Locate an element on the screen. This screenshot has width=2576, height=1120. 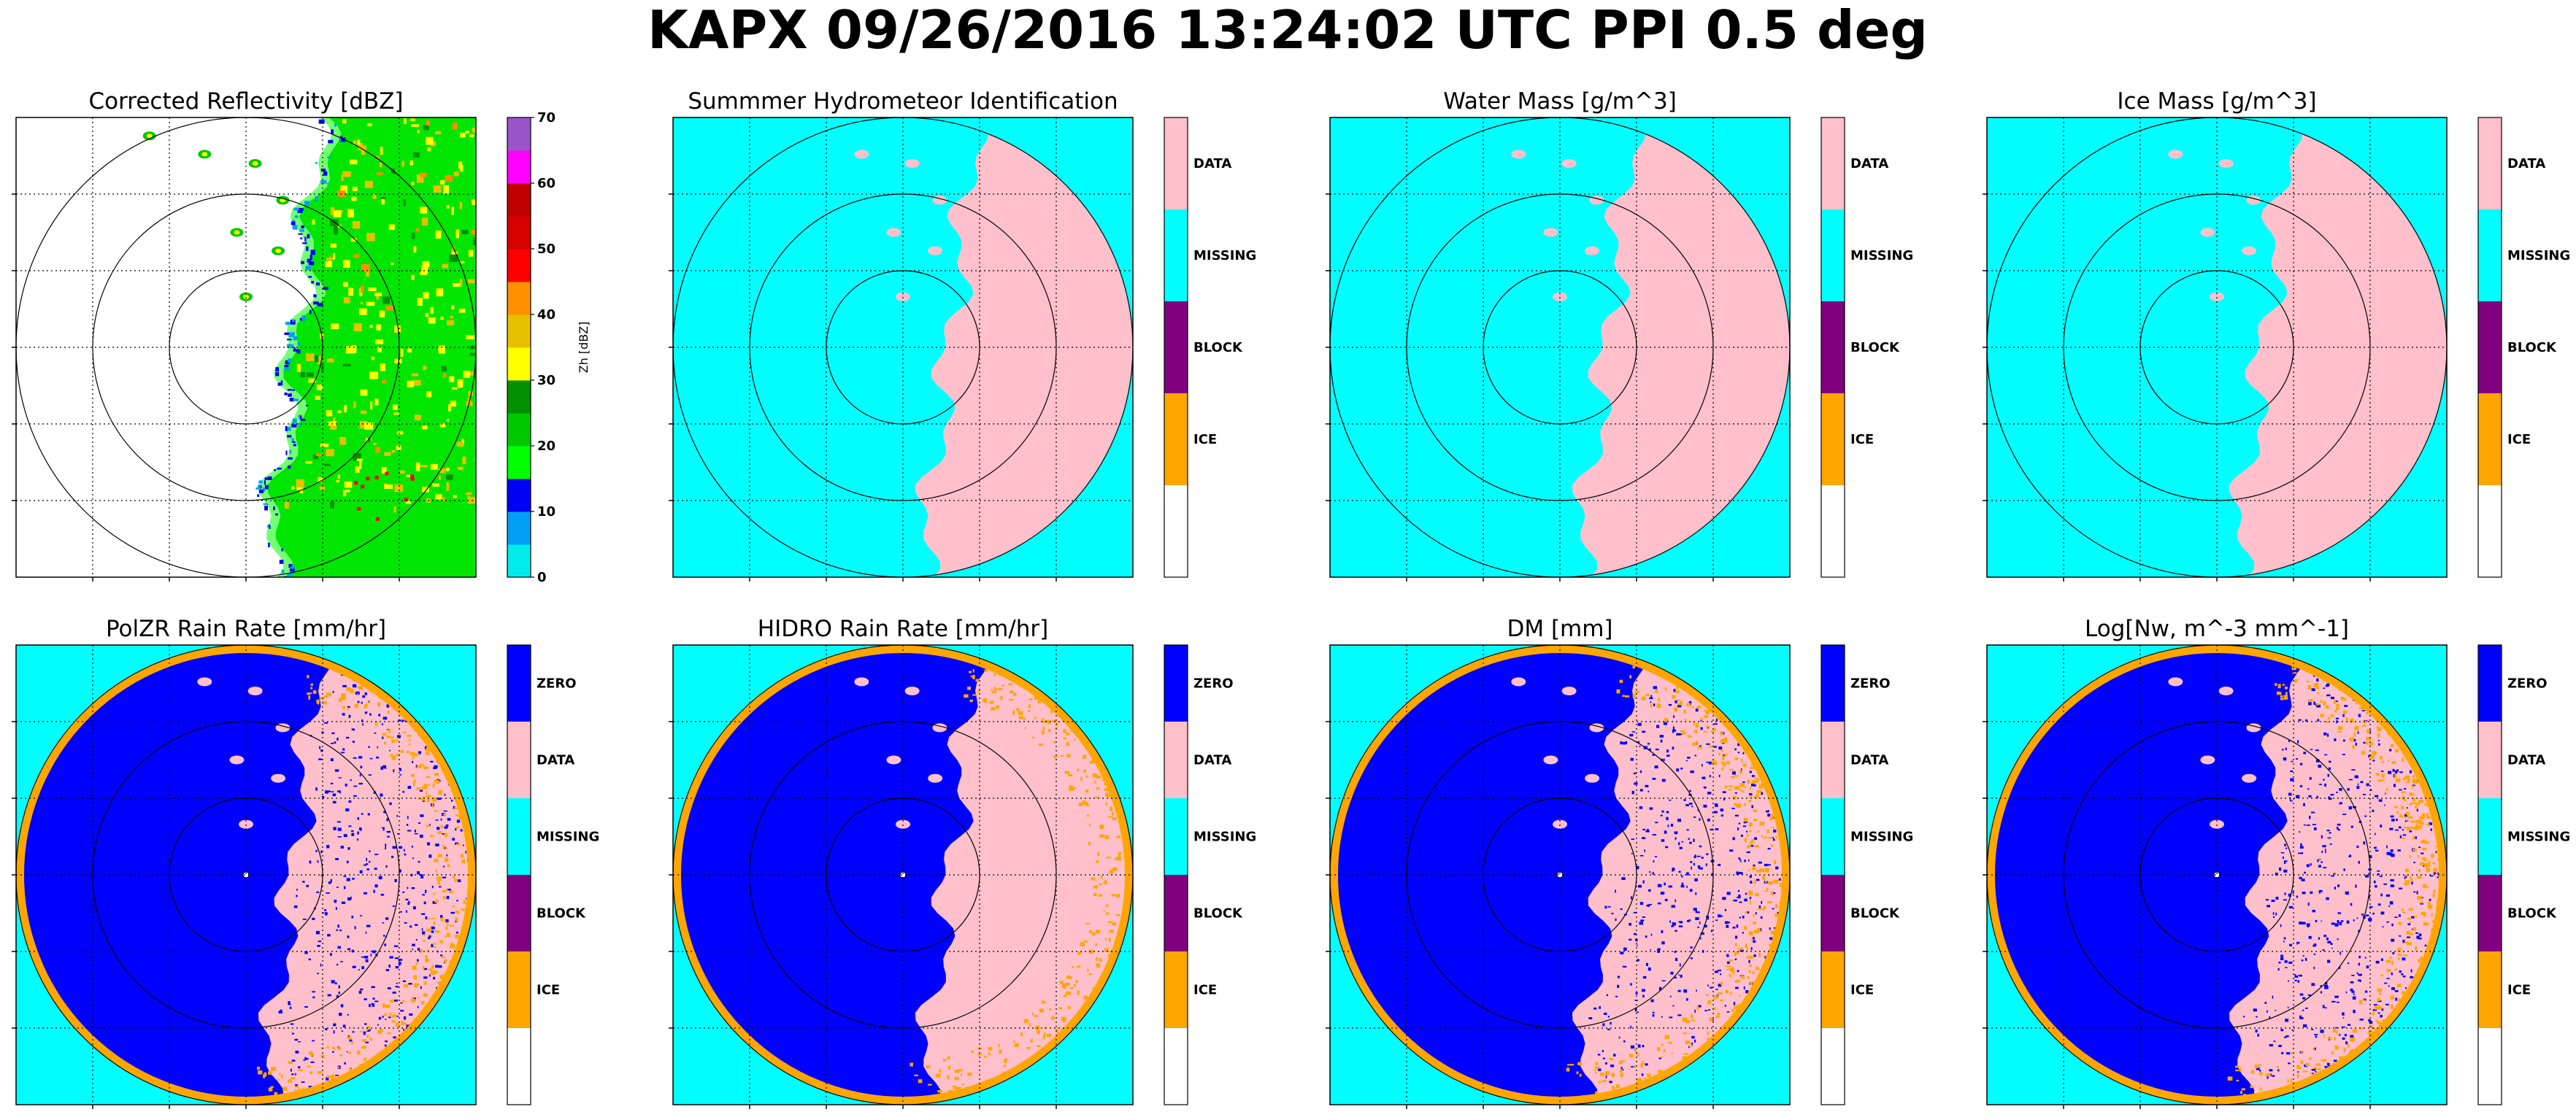
colorbar-tick-label: 60 is located at coordinates (546, 183).